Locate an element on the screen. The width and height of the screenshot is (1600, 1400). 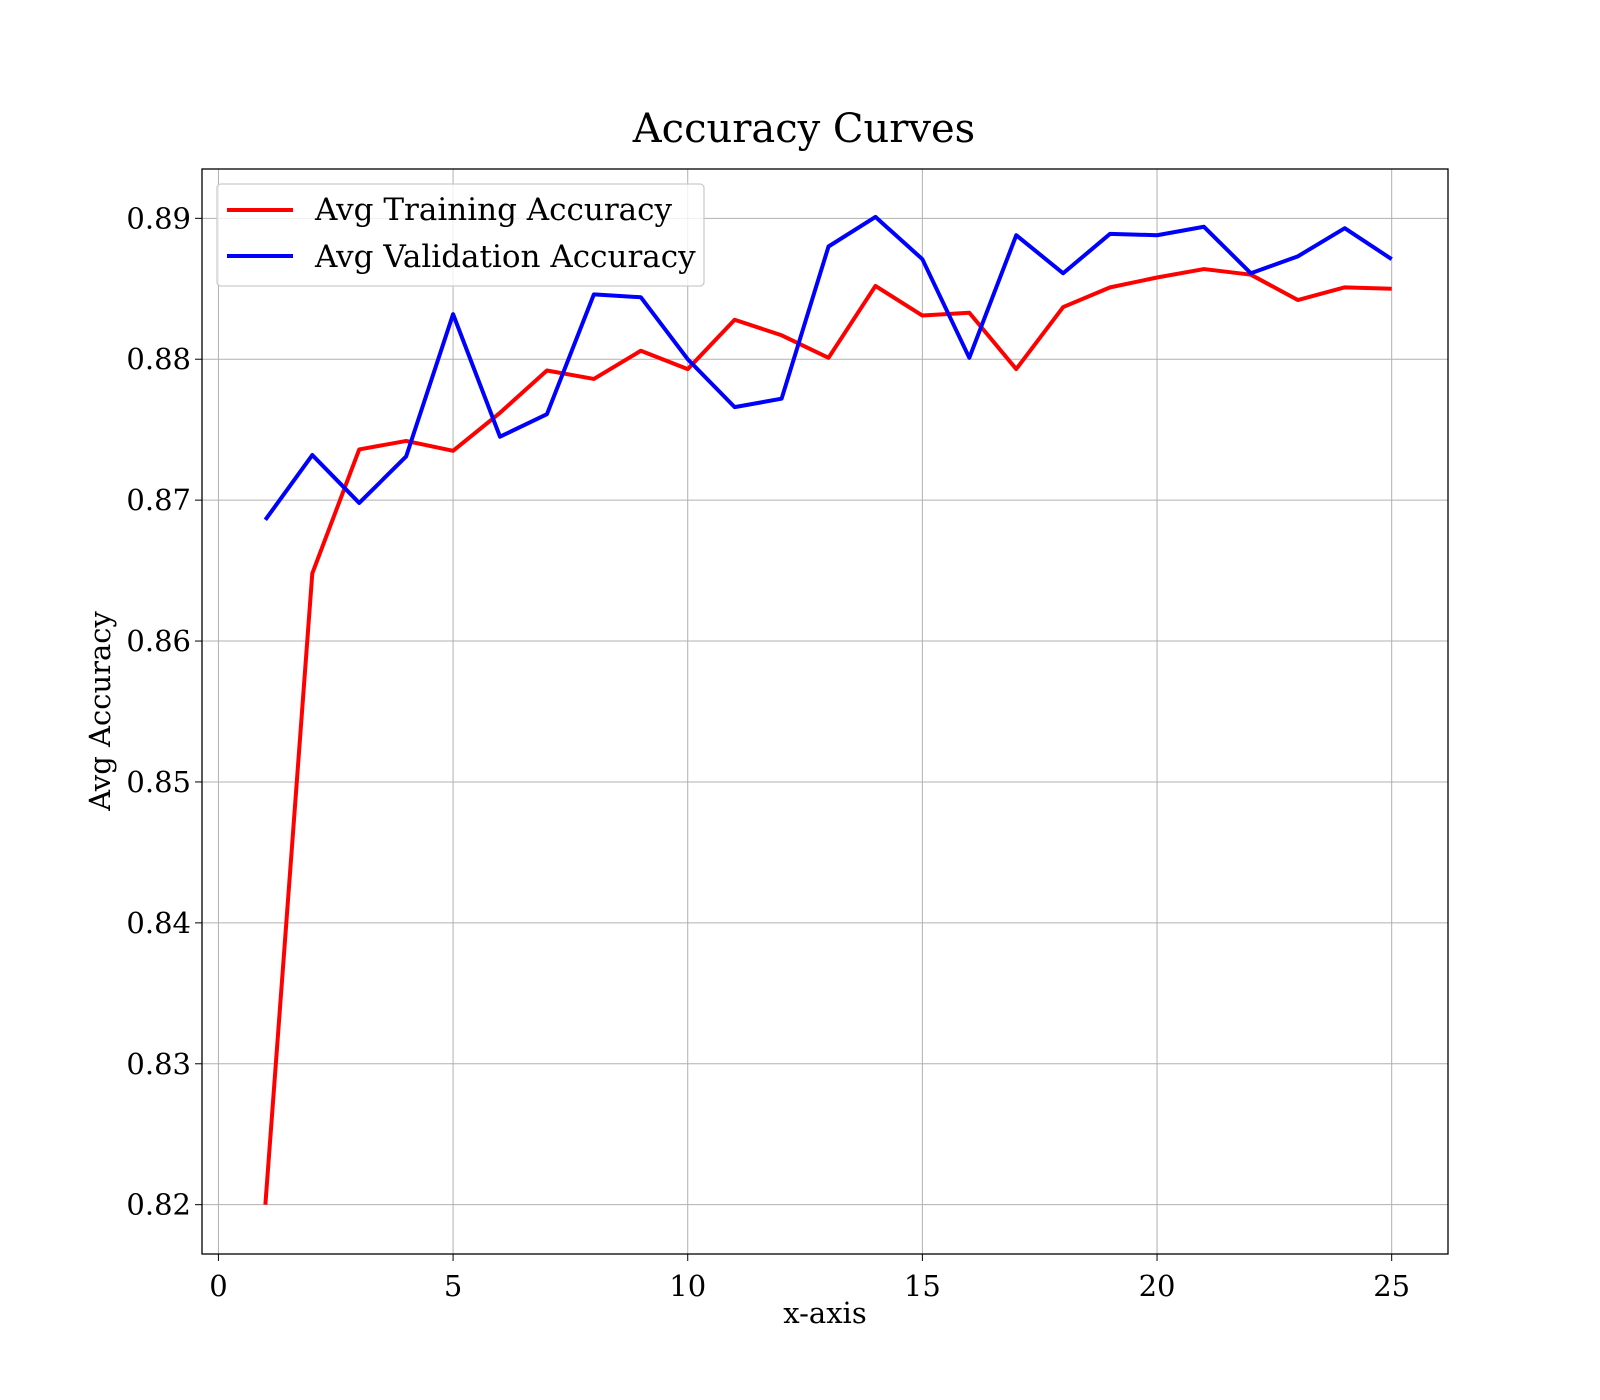
y-tick-label: 0.88 is located at coordinates (158, 359).